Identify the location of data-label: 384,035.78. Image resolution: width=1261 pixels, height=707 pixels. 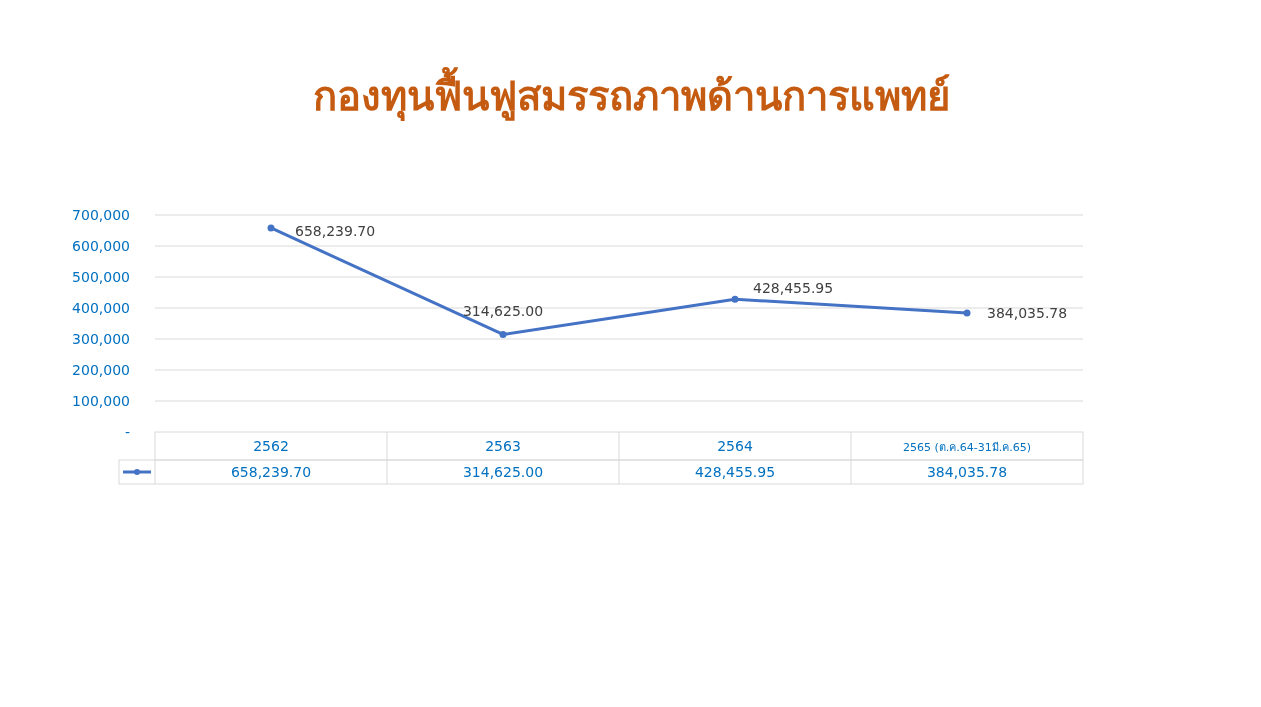
(967, 472).